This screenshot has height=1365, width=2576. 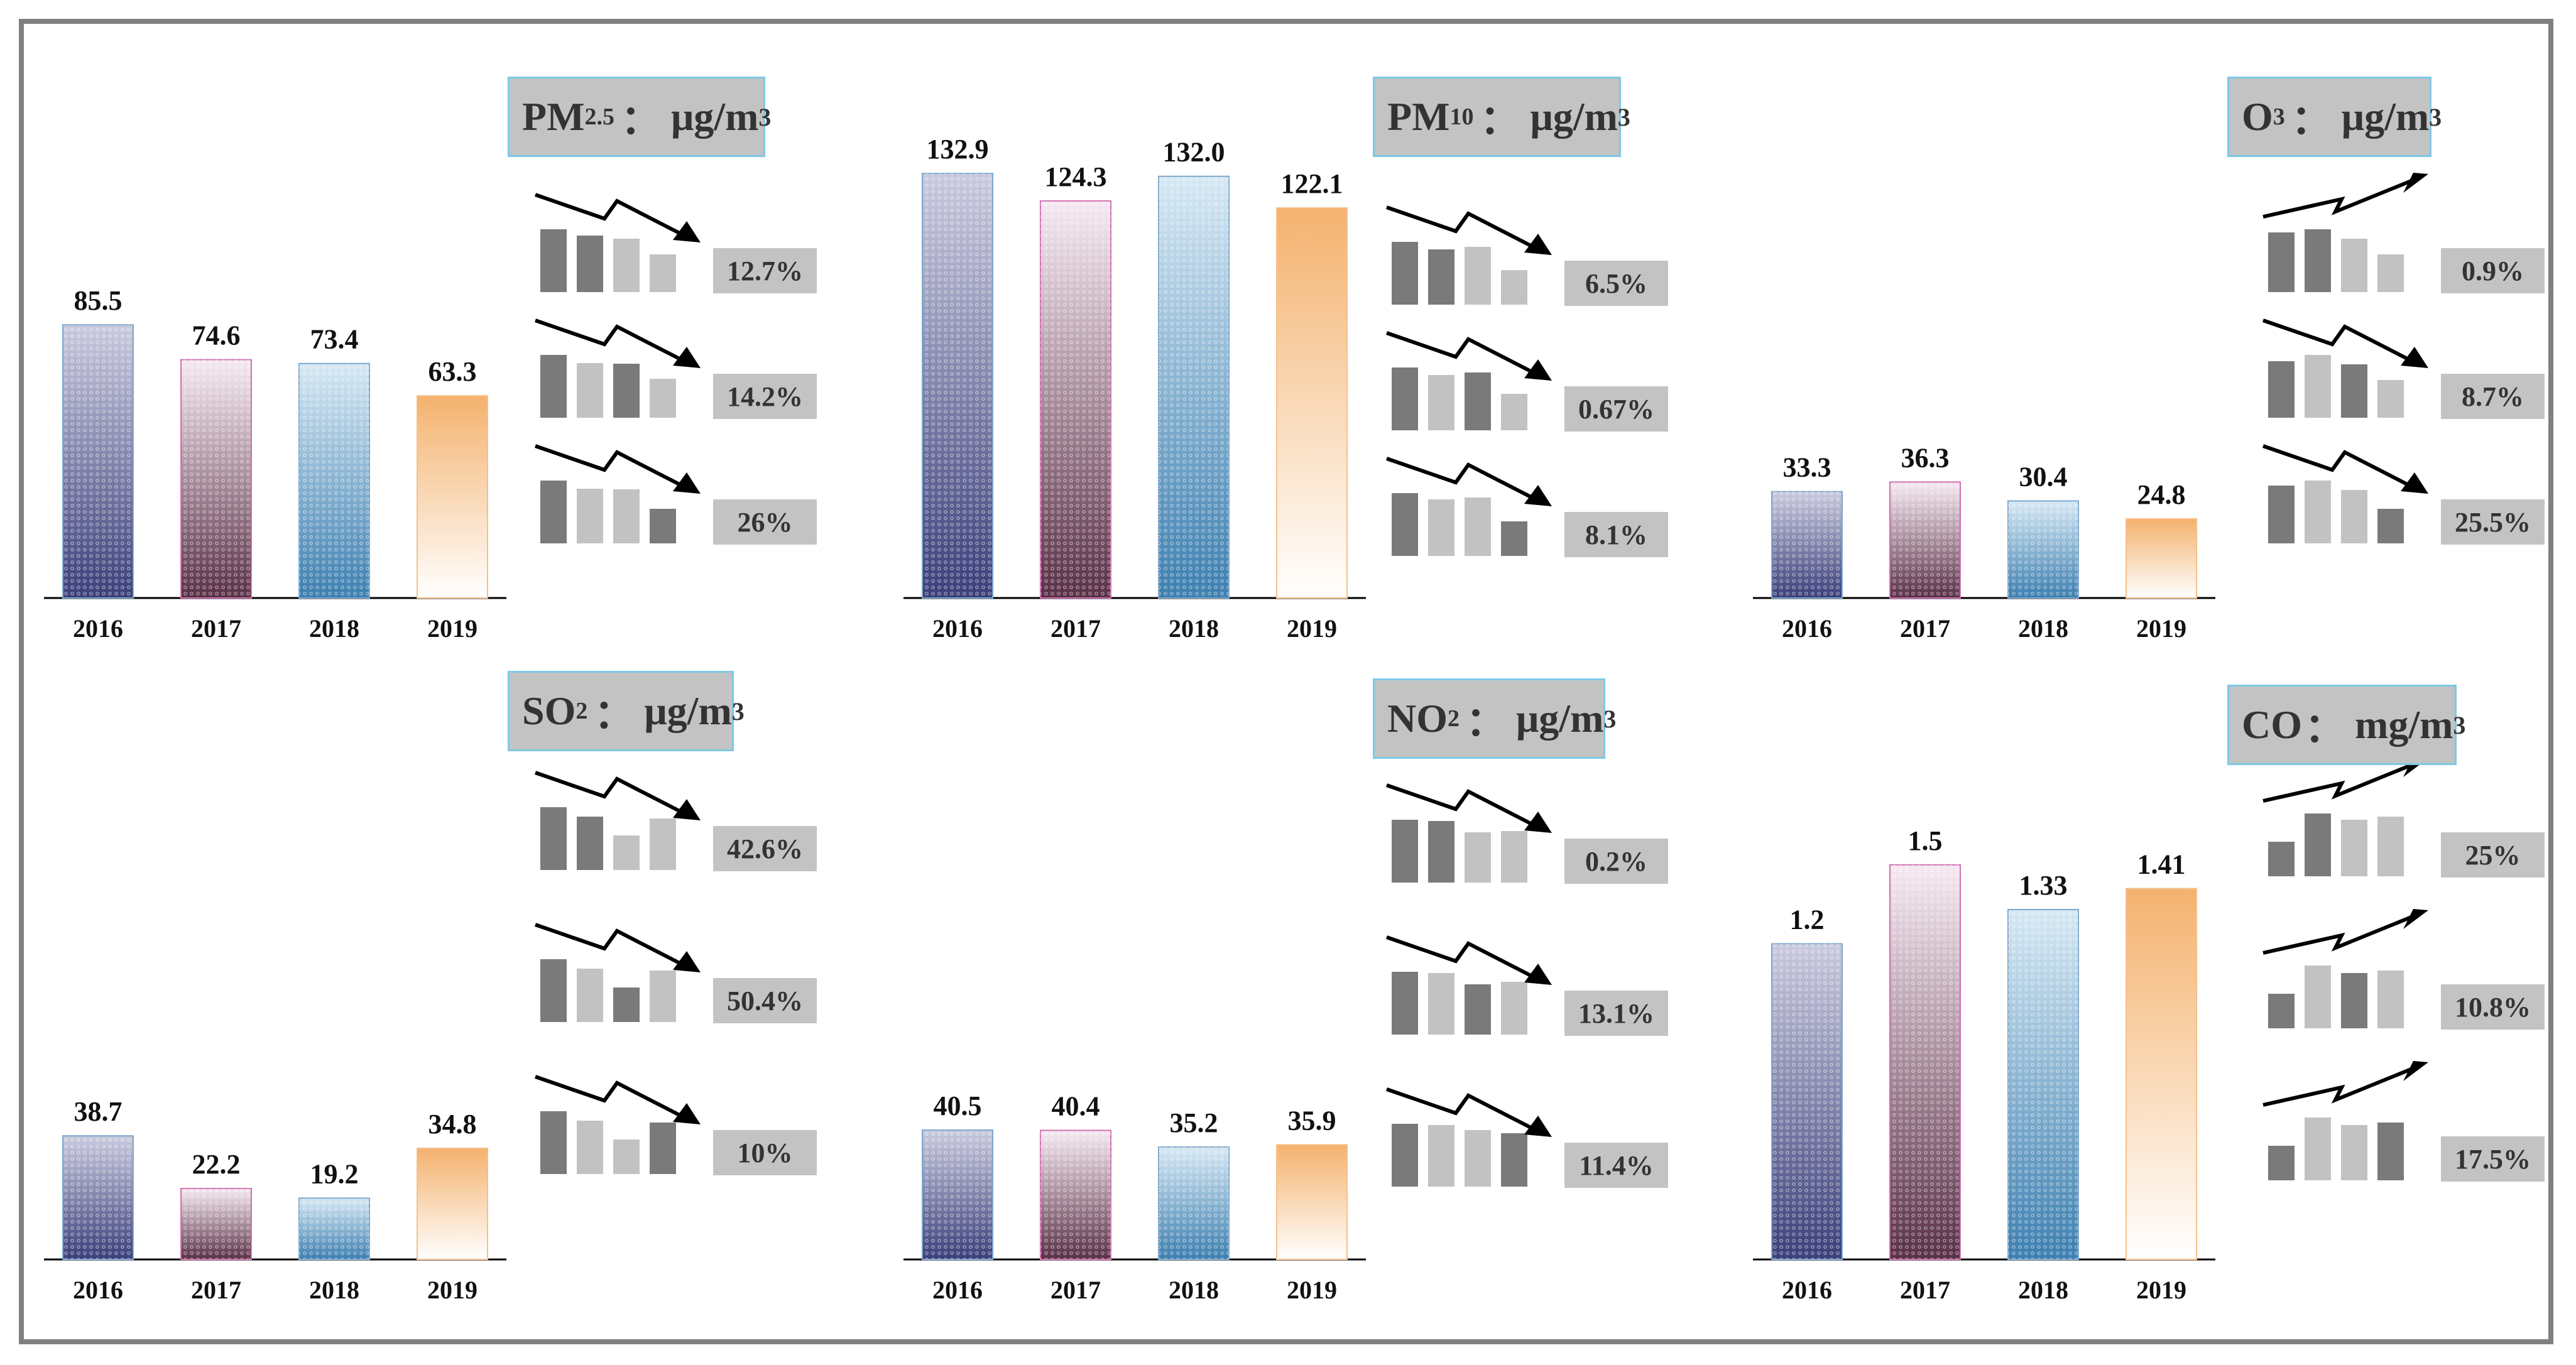 What do you see at coordinates (1616, 1013) in the screenshot?
I see `change-percent: 13.1%` at bounding box center [1616, 1013].